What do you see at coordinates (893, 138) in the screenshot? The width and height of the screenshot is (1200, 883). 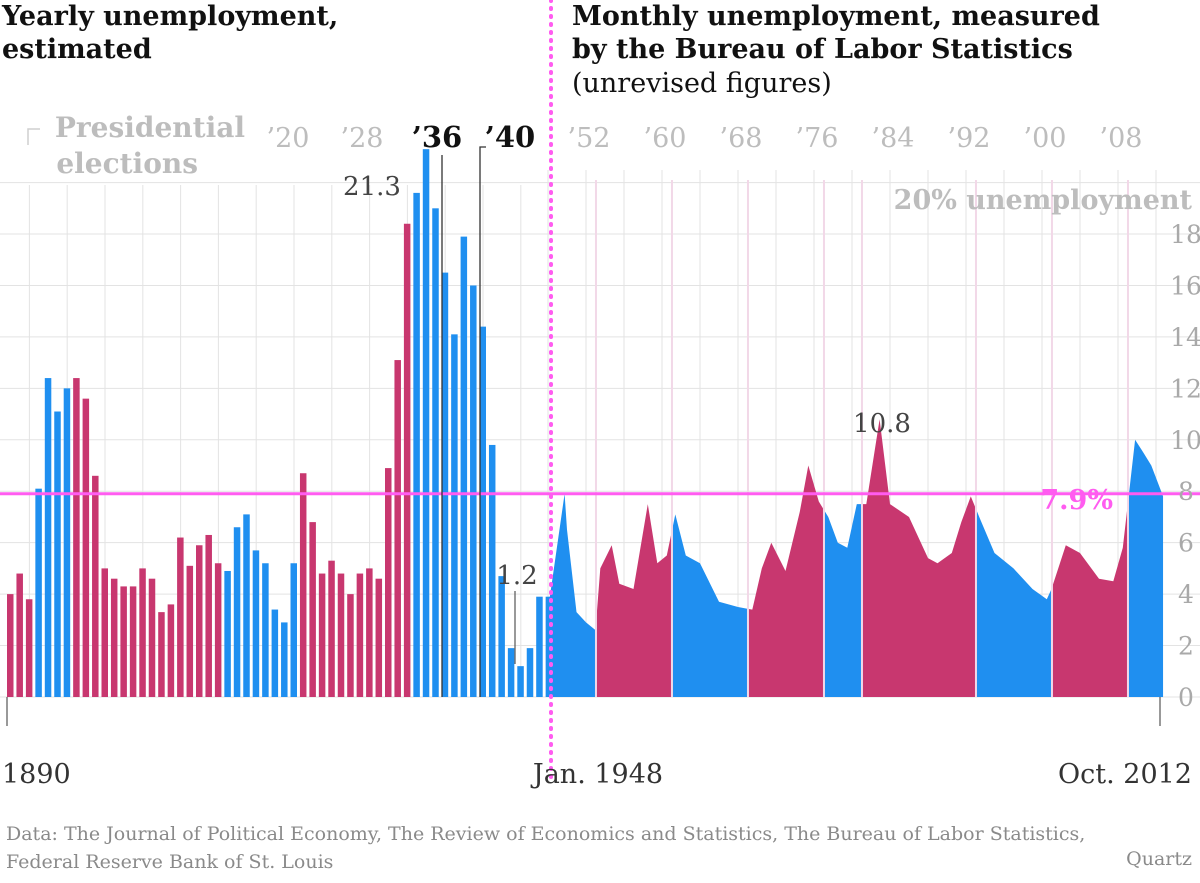 I see `election-label-monthly: ’84` at bounding box center [893, 138].